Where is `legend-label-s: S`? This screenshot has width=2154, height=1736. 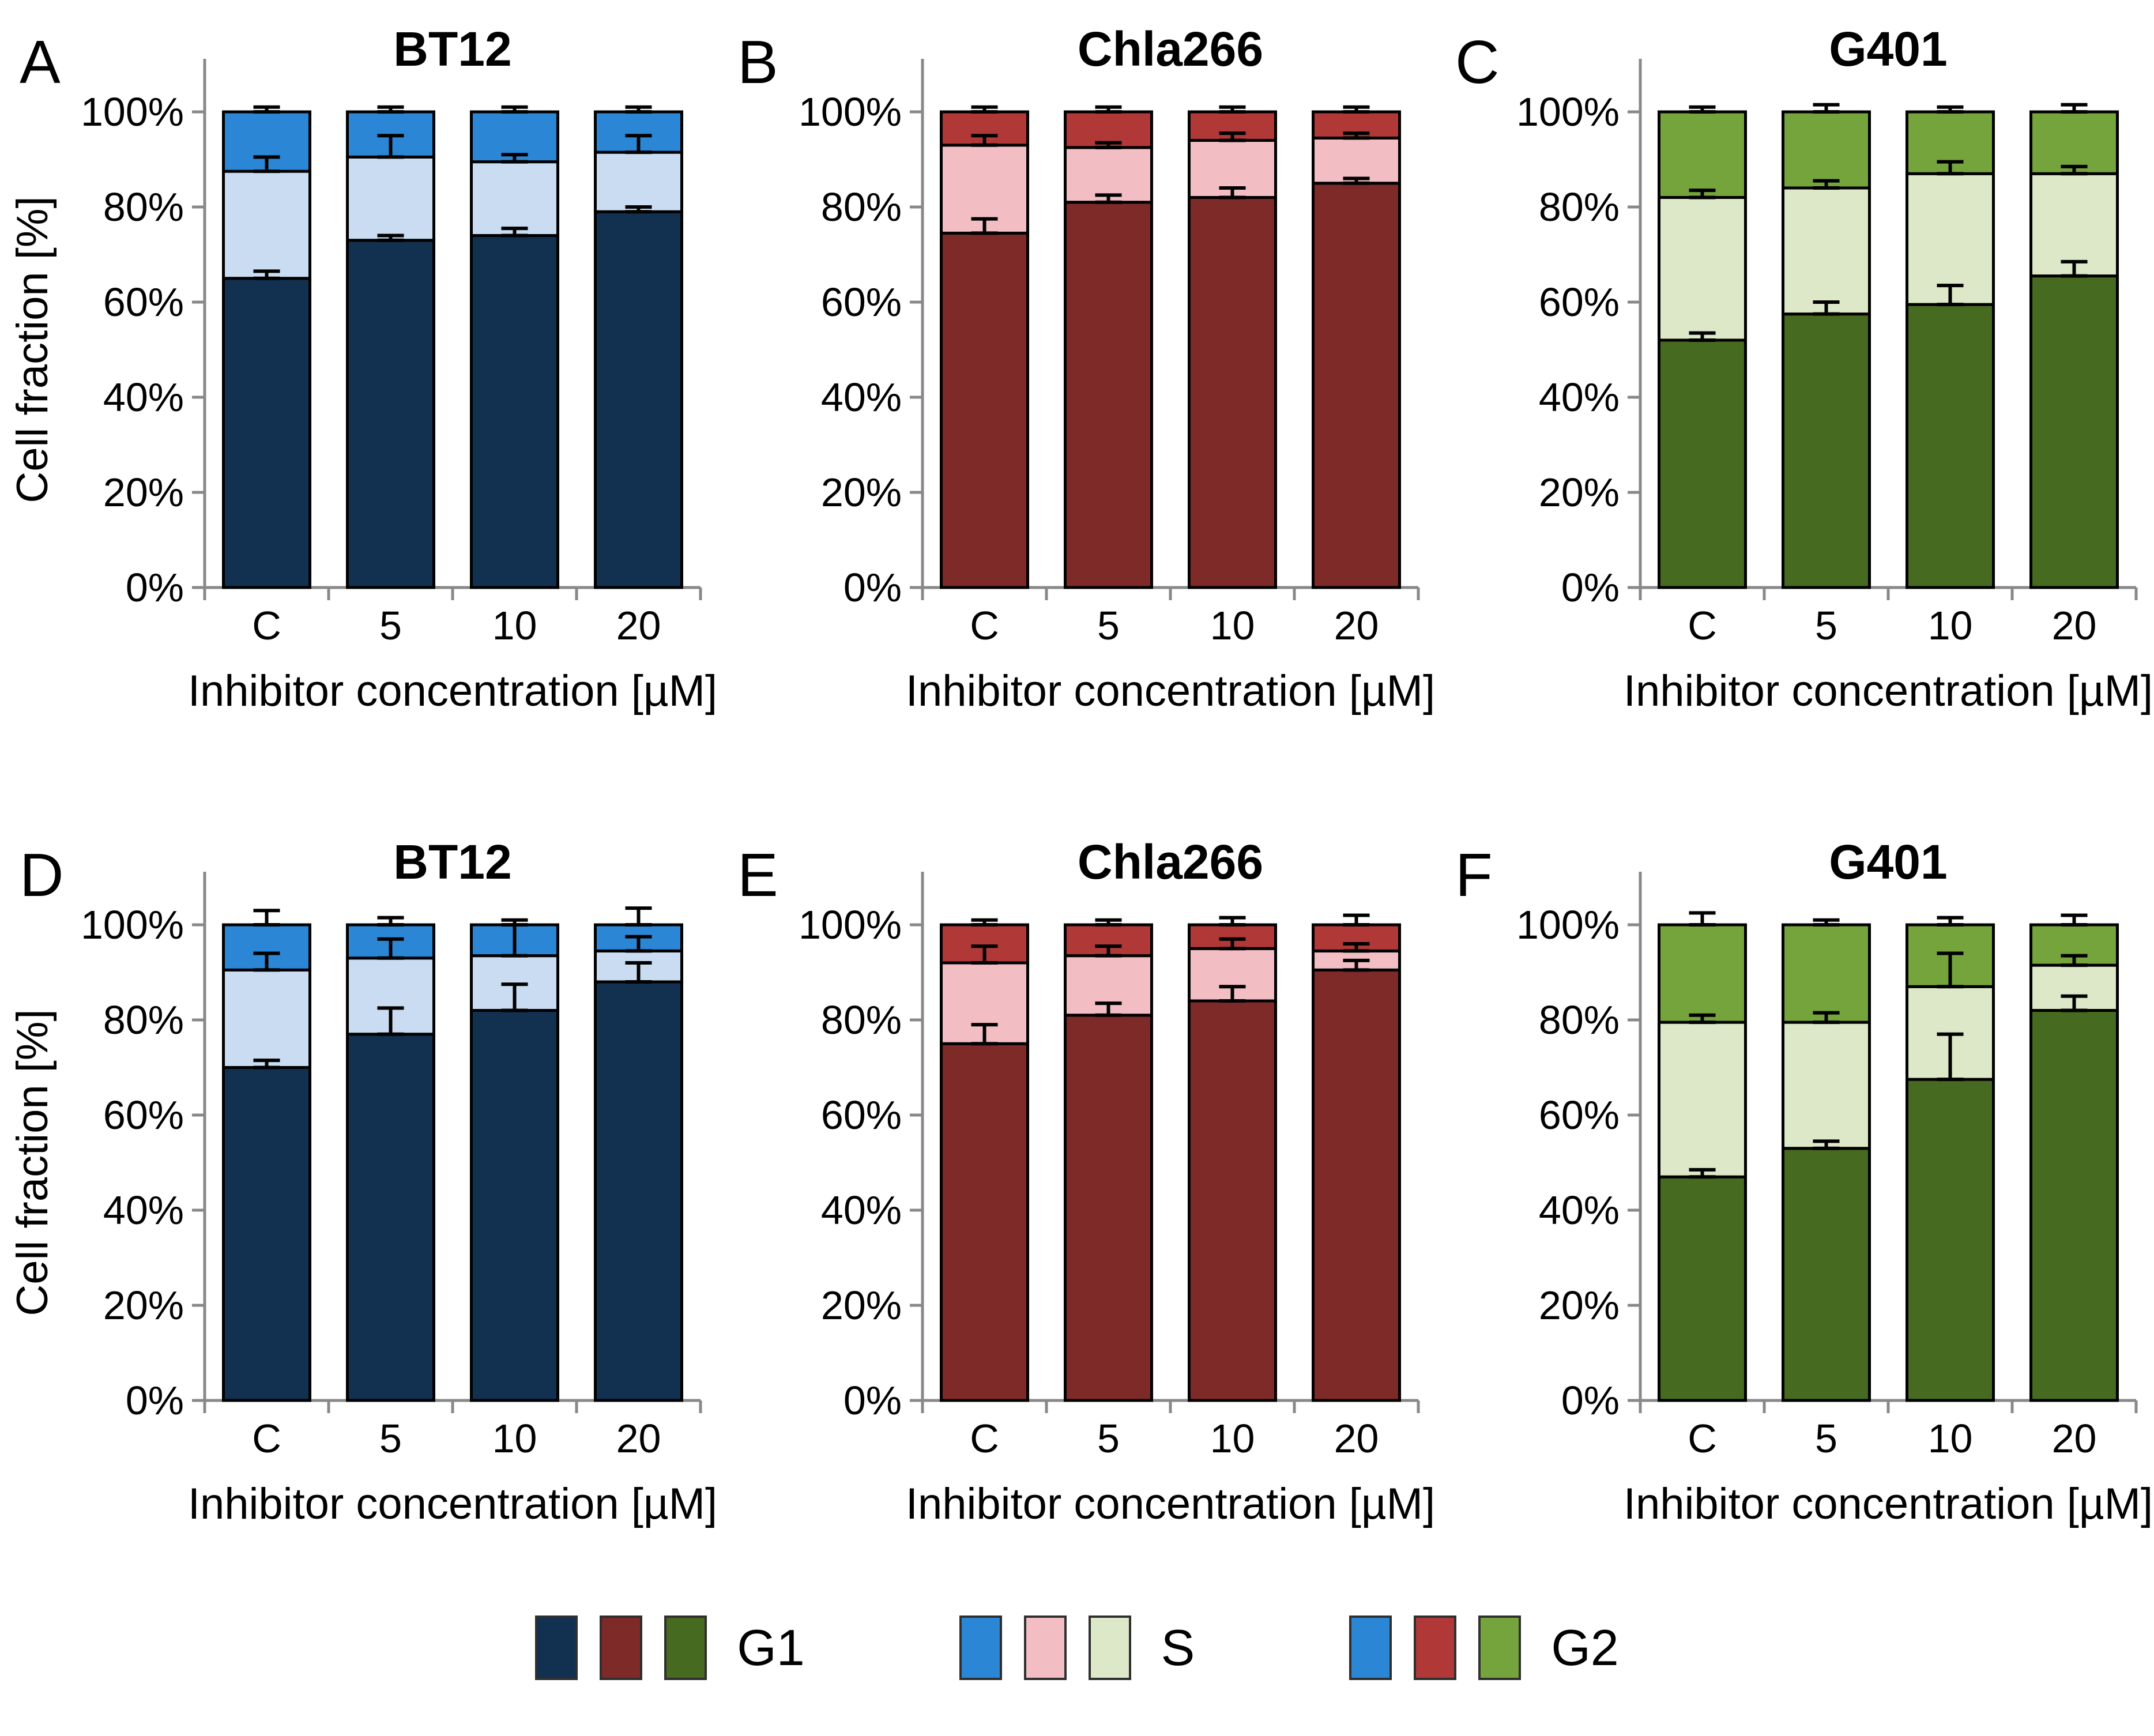 legend-label-s: S is located at coordinates (1178, 1647).